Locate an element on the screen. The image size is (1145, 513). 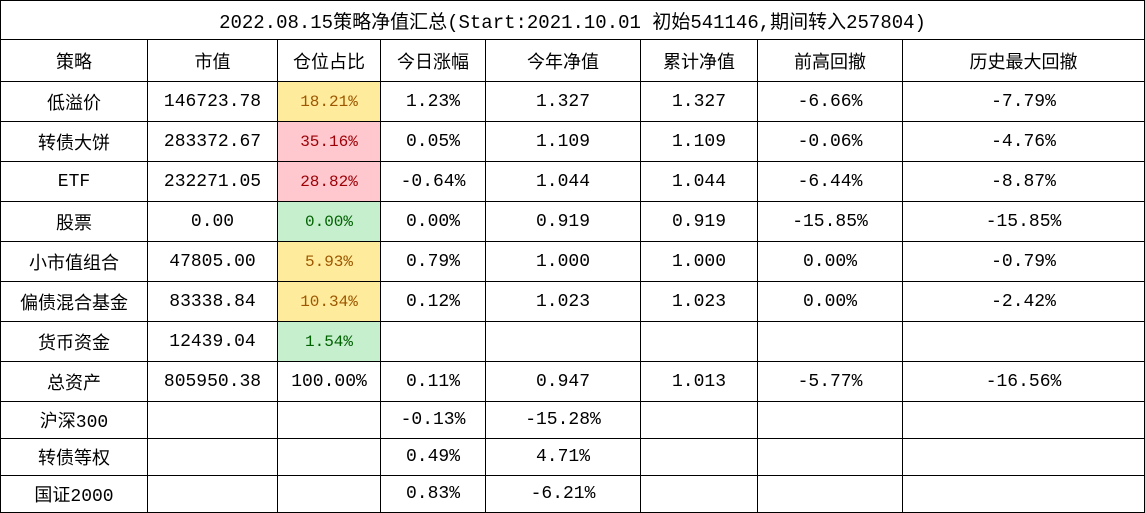
table-cell: 28.82% is located at coordinates (329, 181).